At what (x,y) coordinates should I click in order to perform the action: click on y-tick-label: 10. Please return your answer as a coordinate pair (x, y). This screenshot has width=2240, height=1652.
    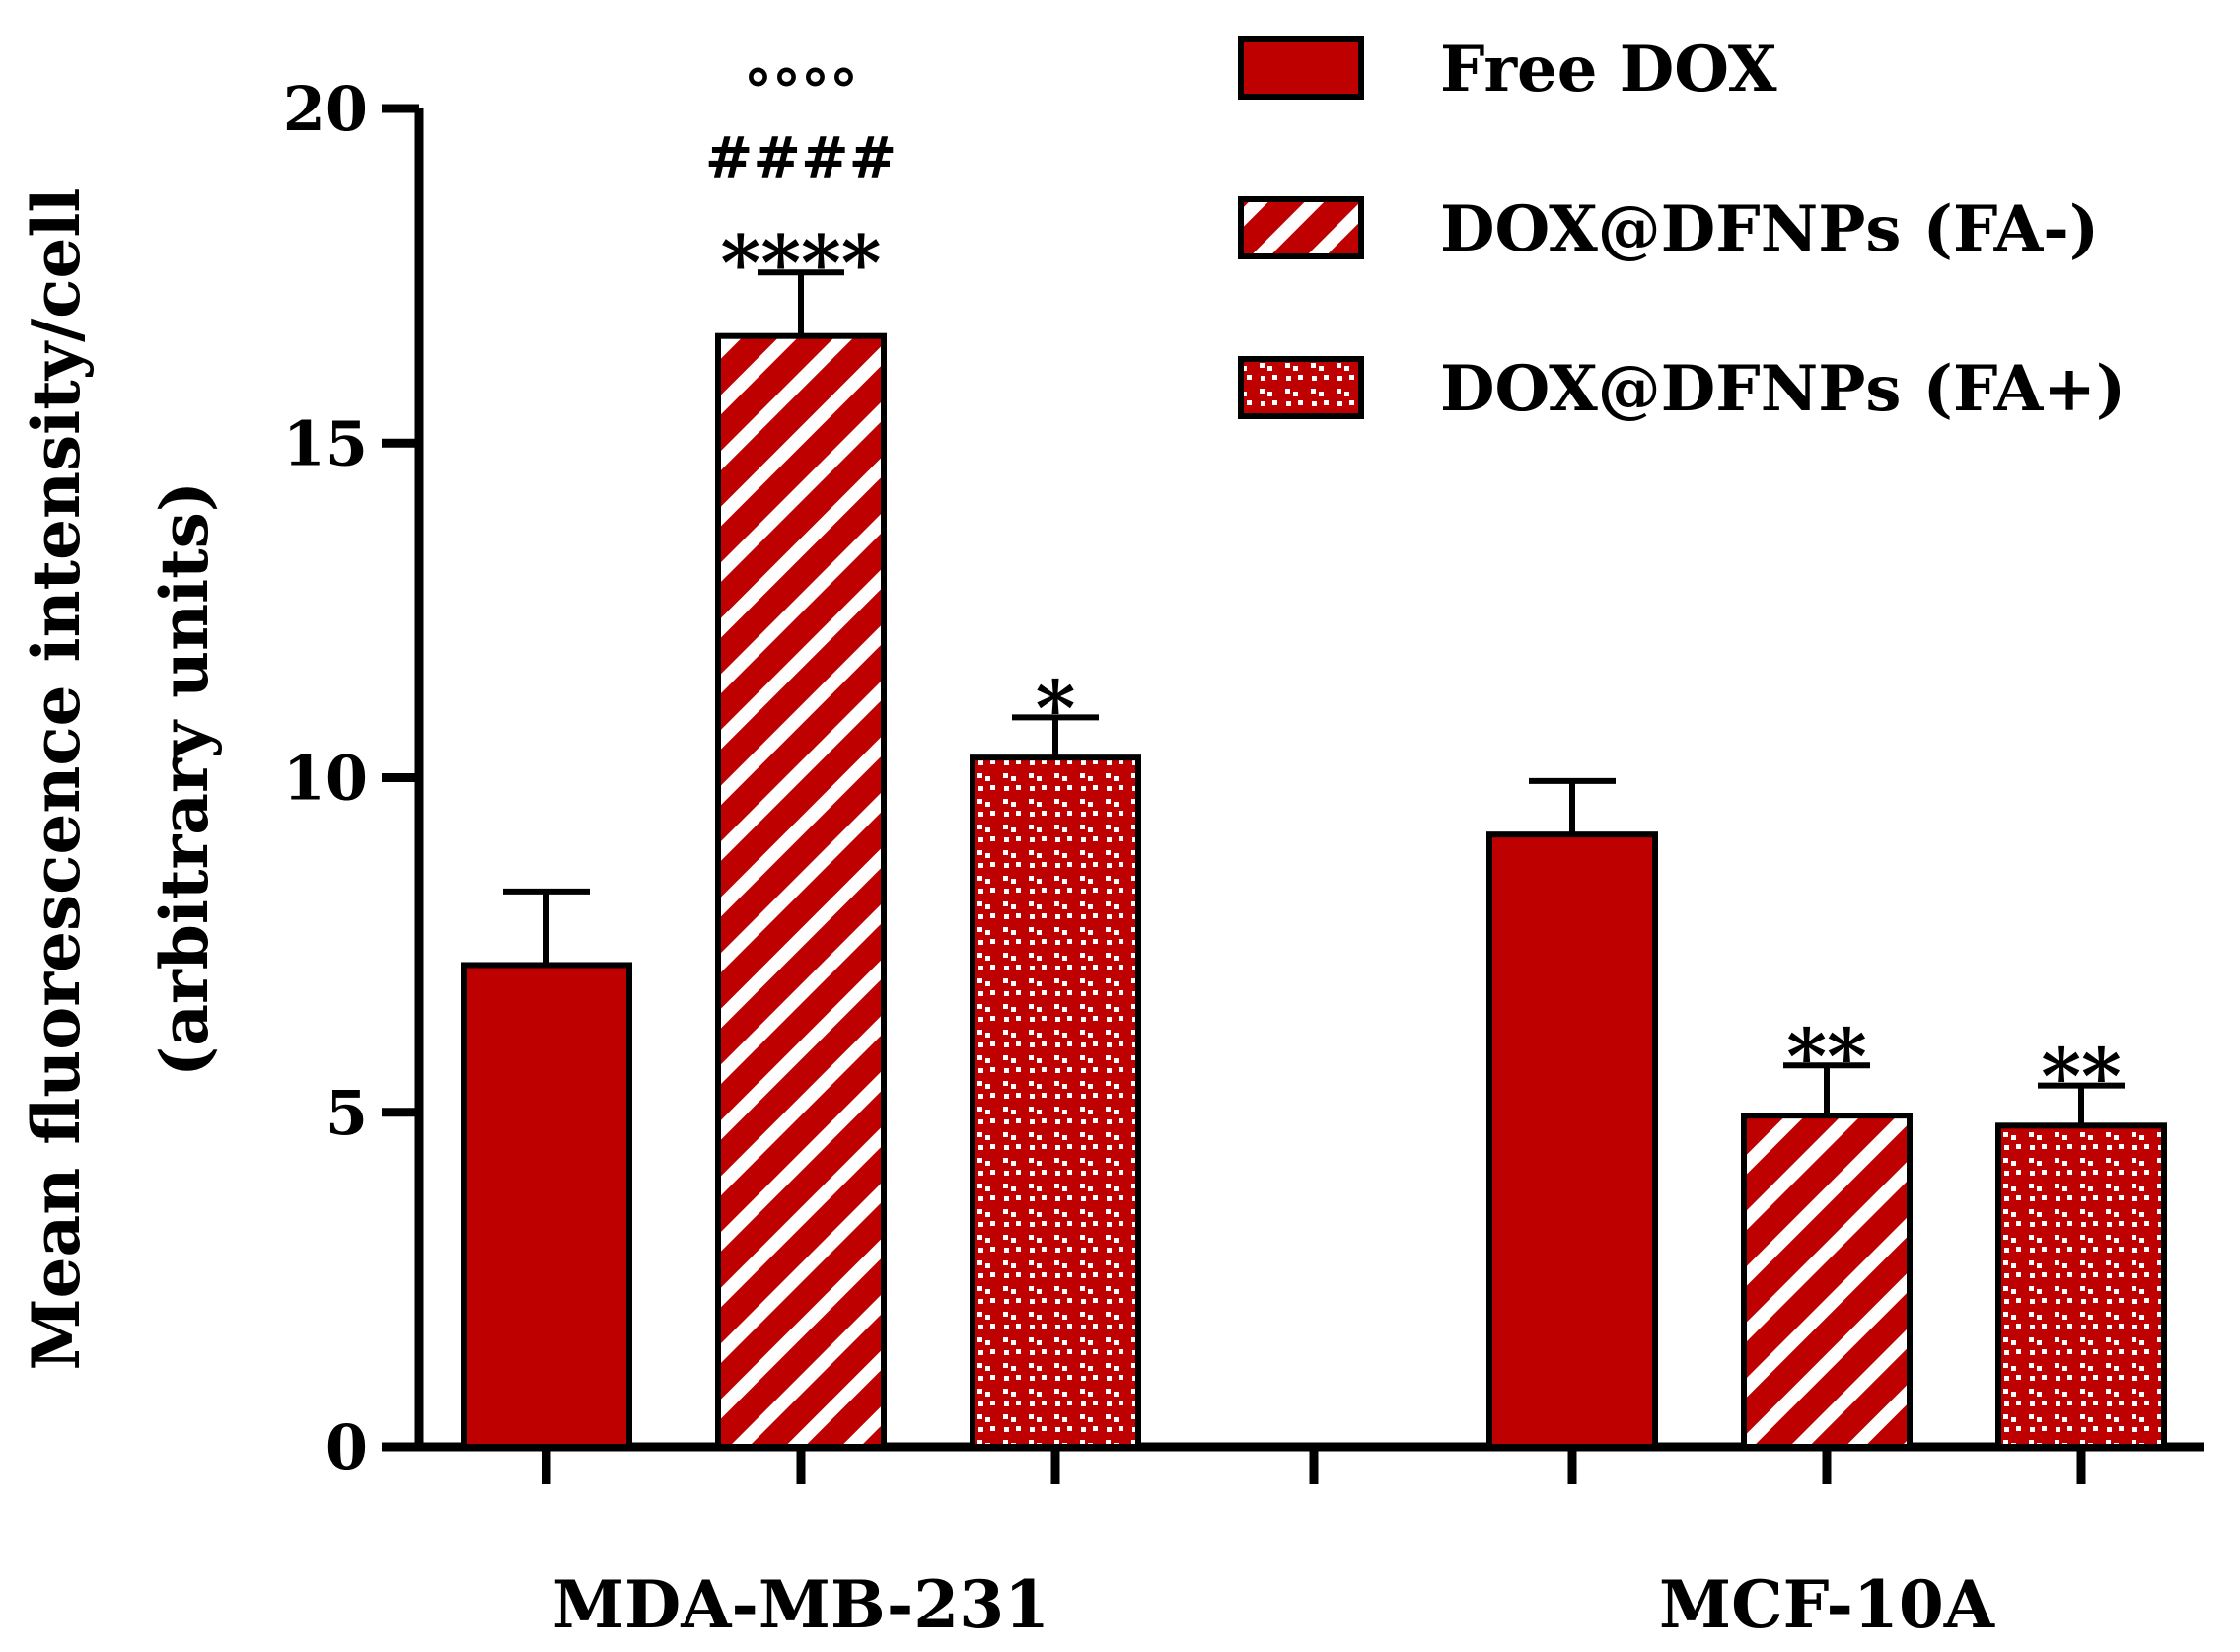
    Looking at the image, I should click on (325, 779).